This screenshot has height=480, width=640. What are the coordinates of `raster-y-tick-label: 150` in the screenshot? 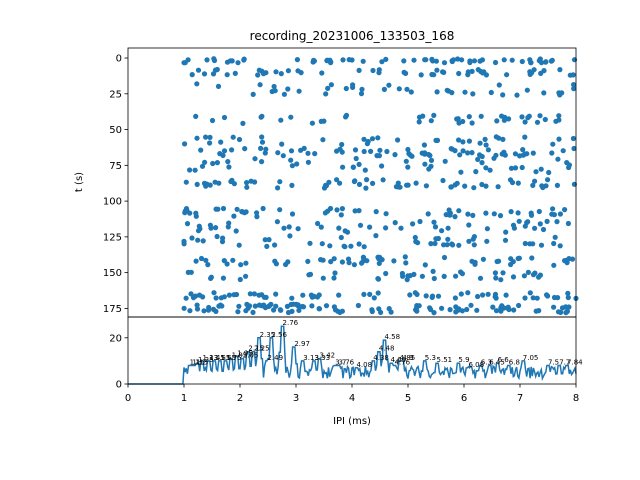 It's located at (112, 273).